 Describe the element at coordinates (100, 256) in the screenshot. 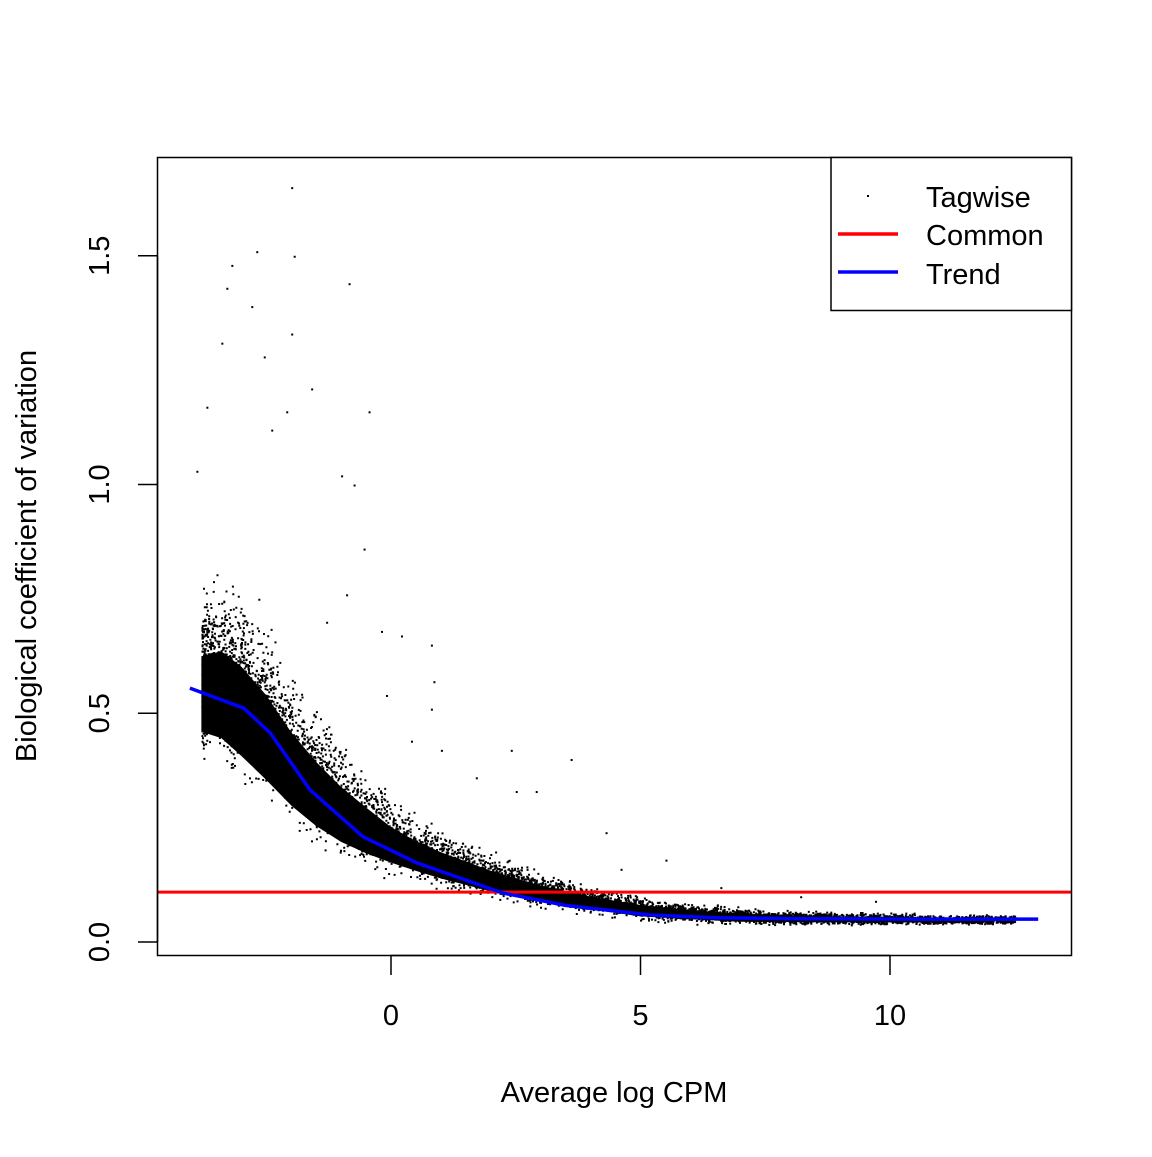

I see `y-tick-label: 1.5` at that location.